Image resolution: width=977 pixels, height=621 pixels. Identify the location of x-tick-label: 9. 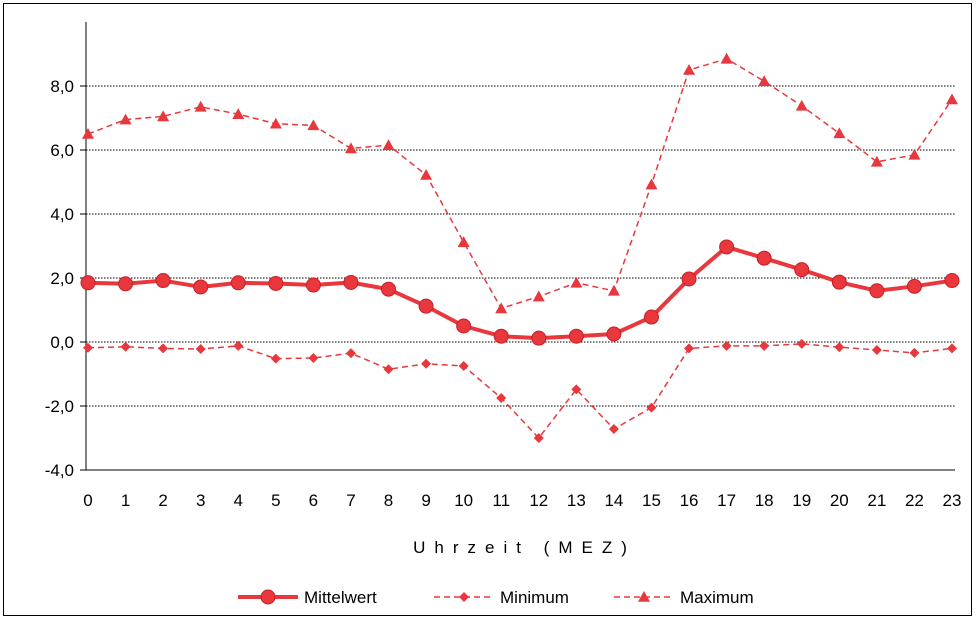
(425, 500).